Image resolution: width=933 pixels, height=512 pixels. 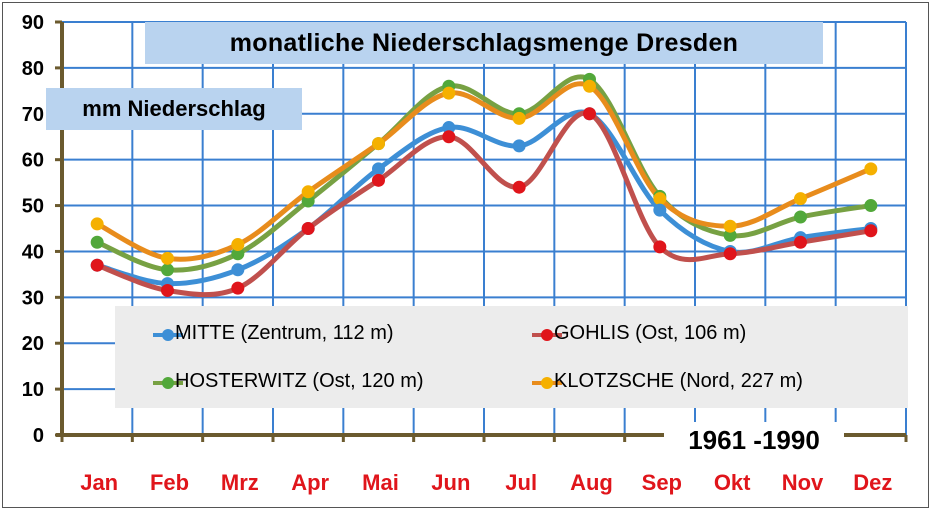 I want to click on x-tick-label: Nov, so click(x=803, y=482).